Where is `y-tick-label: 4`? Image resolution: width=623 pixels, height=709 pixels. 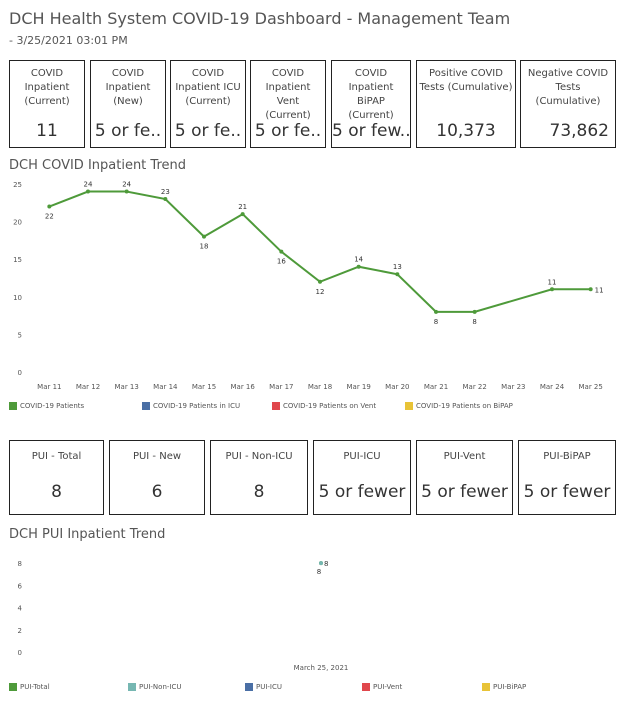 y-tick-label: 4 is located at coordinates (20, 609).